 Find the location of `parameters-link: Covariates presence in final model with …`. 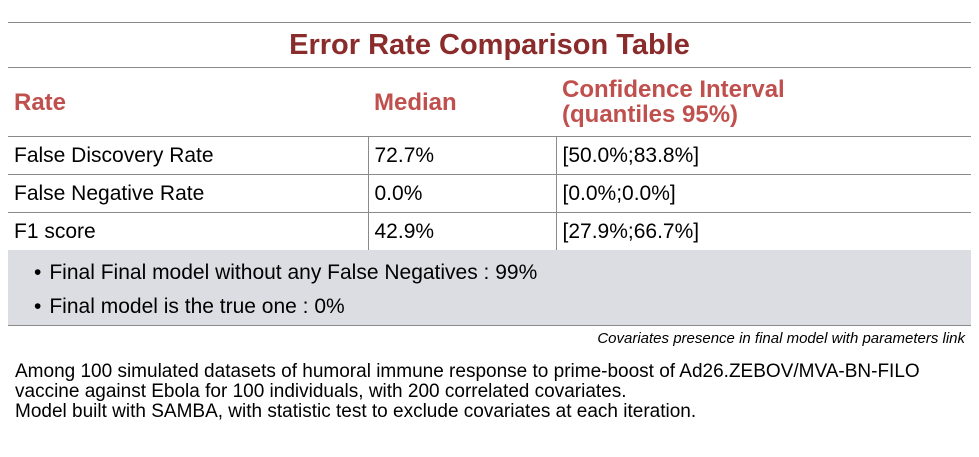

parameters-link: Covariates presence in final model with … is located at coordinates (781, 338).